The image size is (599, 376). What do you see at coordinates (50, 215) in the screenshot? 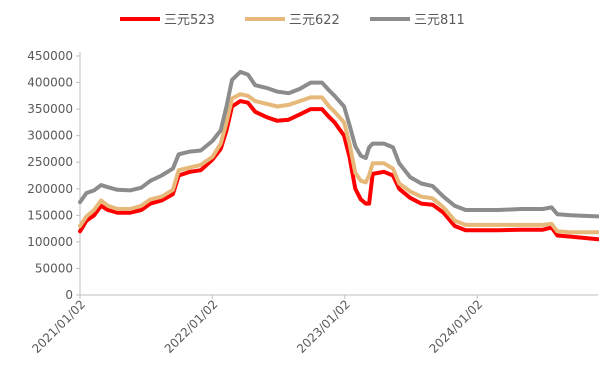
I see `y-tick-label: 150000` at bounding box center [50, 215].